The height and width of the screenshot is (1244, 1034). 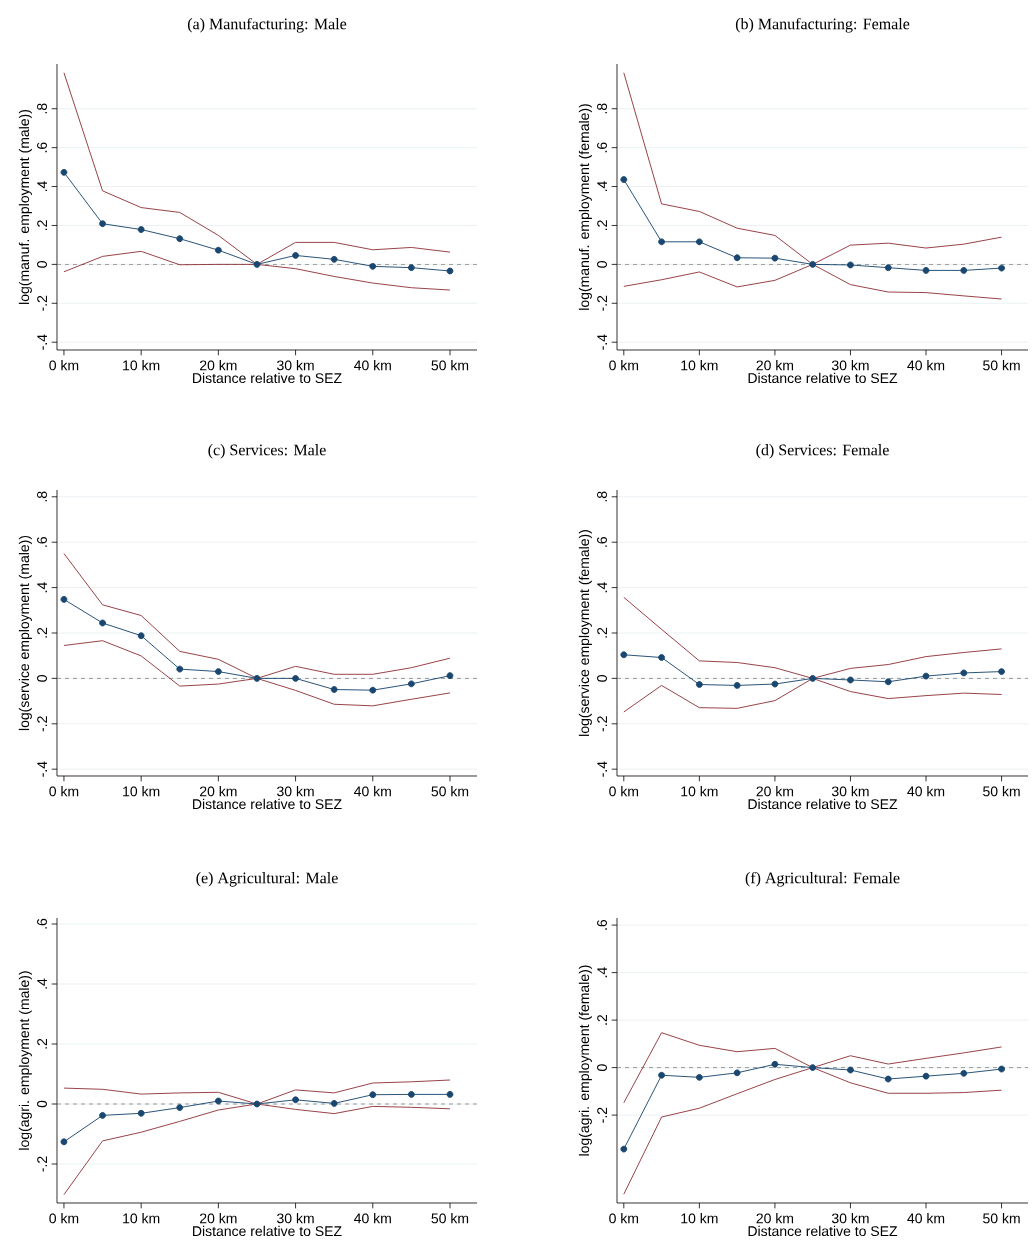 What do you see at coordinates (25, 206) in the screenshot?
I see `y-axis-title: log(manuf. employment (male))` at bounding box center [25, 206].